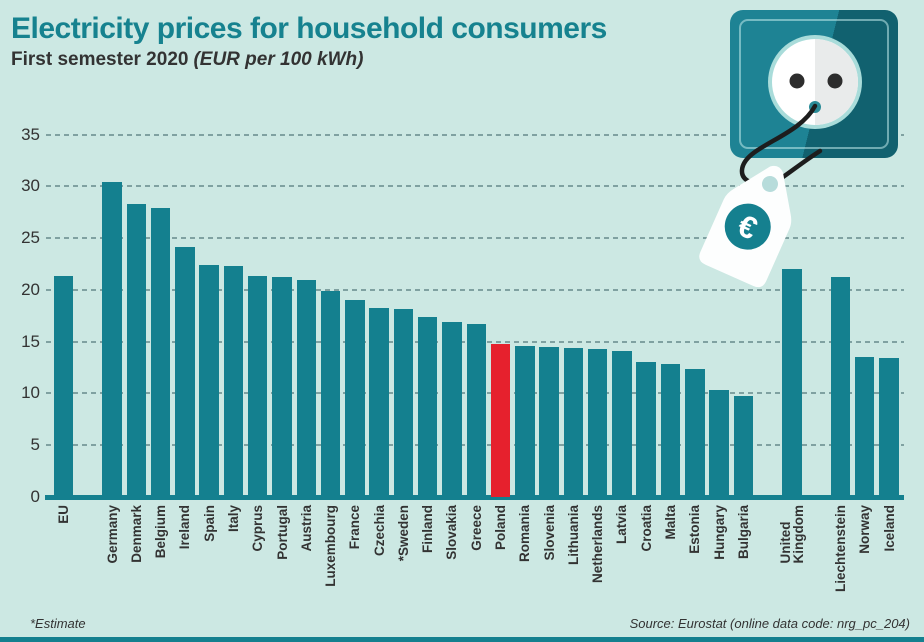  I want to click on bar-sweden, so click(403, 402).